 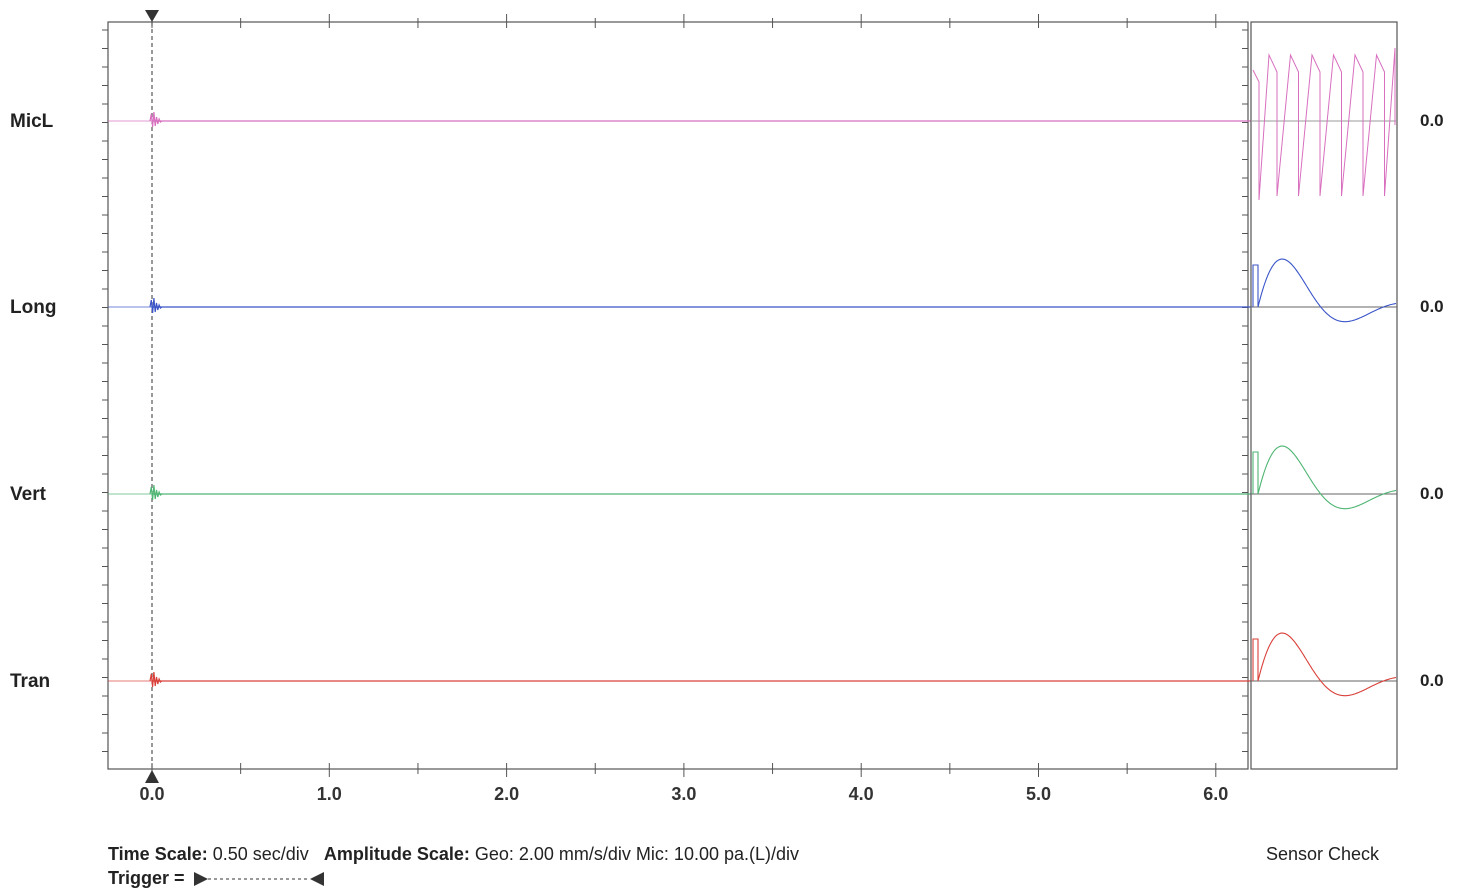 I want to click on sensor-check-panel, so click(x=1324, y=395).